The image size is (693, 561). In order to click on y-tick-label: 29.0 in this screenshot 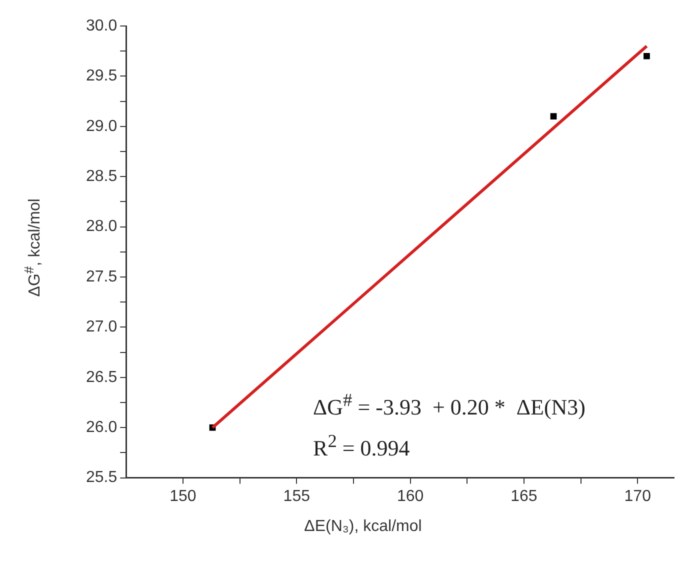, I will do `click(102, 126)`.